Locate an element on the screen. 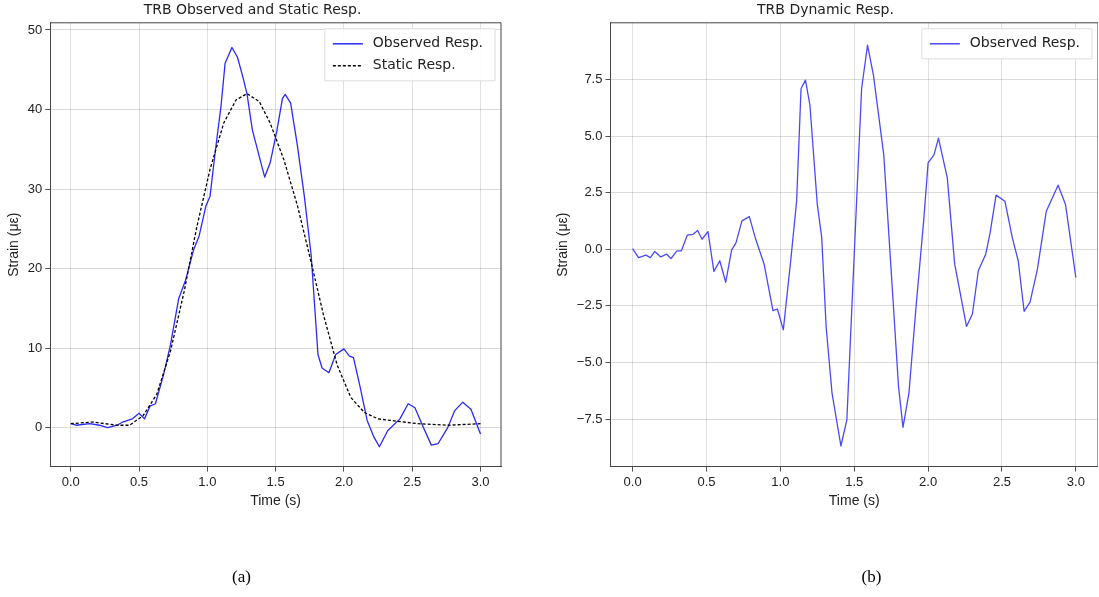 The image size is (1099, 597). legend-label: Static Resp. is located at coordinates (414, 64).